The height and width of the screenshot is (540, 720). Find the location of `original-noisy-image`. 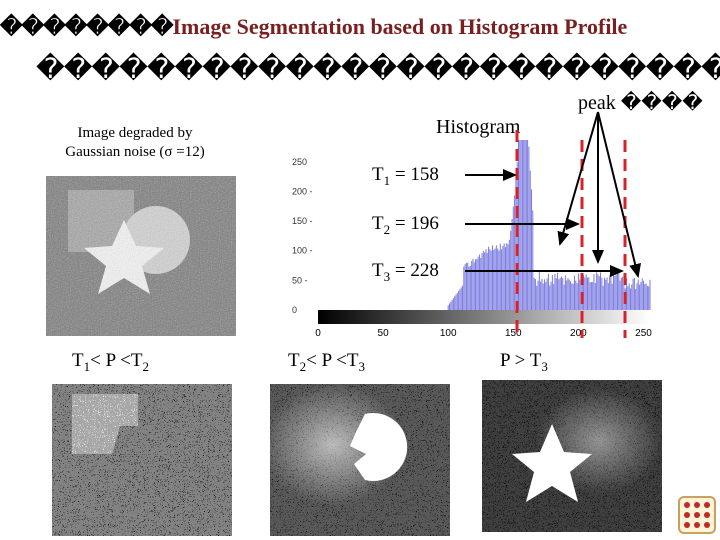

original-noisy-image is located at coordinates (141, 256).